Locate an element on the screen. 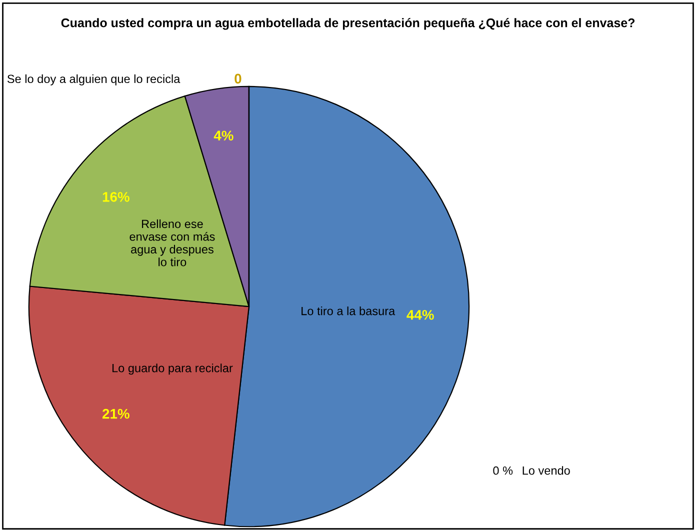 This screenshot has width=696, height=531. category-label: Se lo doy a alguien que lo recicla is located at coordinates (93, 80).